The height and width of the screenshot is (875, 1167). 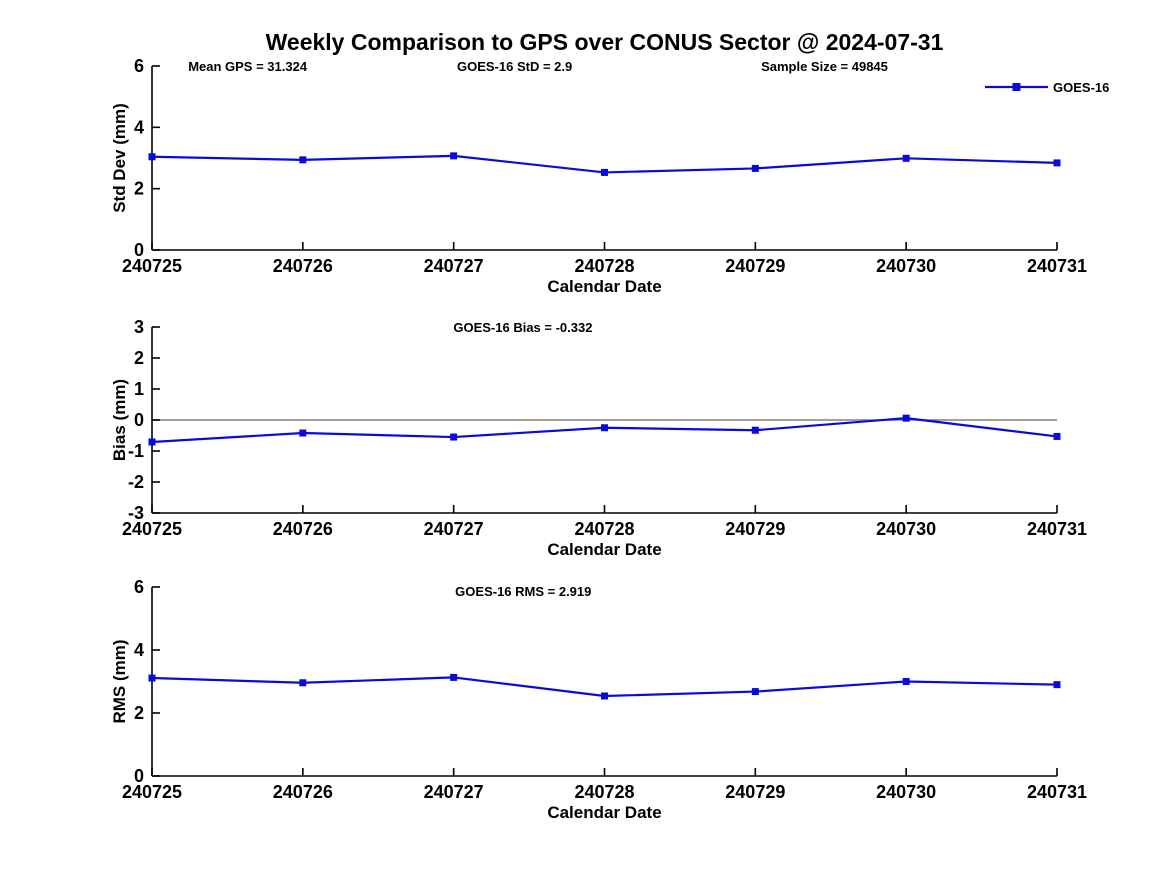 What do you see at coordinates (1016, 87) in the screenshot?
I see `legend-marker` at bounding box center [1016, 87].